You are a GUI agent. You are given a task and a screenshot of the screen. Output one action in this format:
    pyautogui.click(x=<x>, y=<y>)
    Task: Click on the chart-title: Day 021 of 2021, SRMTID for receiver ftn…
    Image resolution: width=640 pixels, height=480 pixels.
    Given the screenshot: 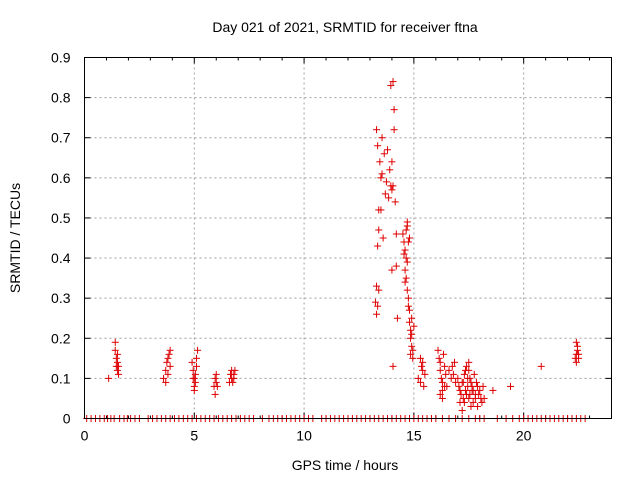 What is the action you would take?
    pyautogui.click(x=345, y=27)
    